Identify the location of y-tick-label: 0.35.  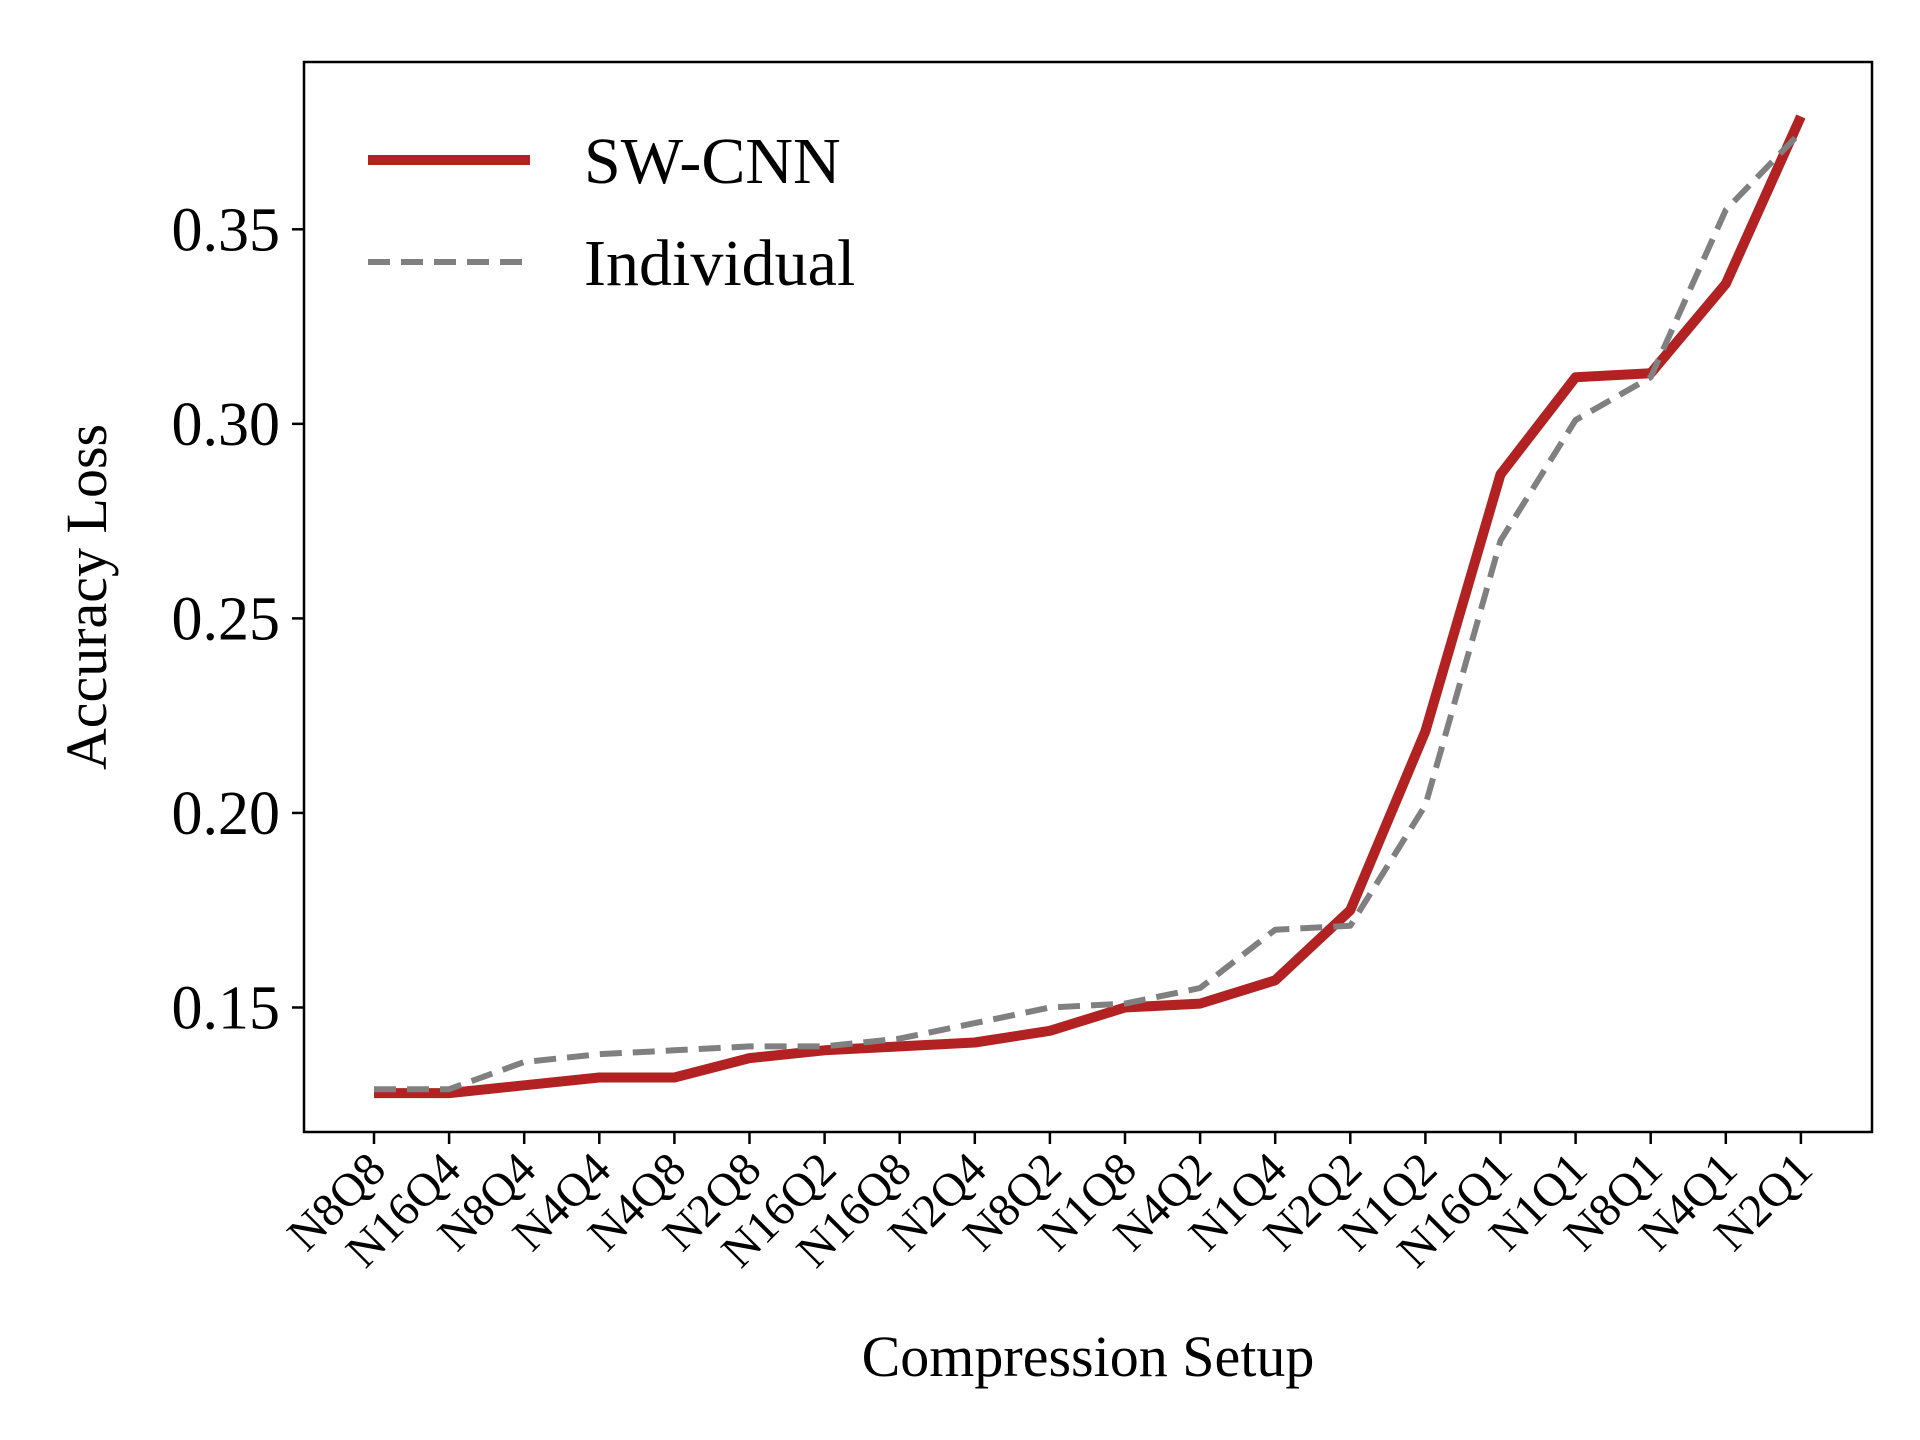
(226, 230).